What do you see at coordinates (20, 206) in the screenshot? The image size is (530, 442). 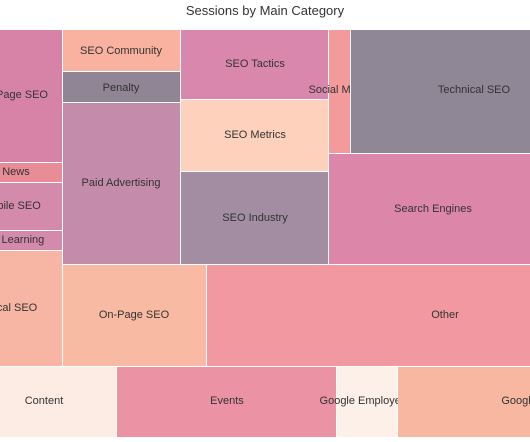 I see `tile-label-mobile-seo: obile SEO` at bounding box center [20, 206].